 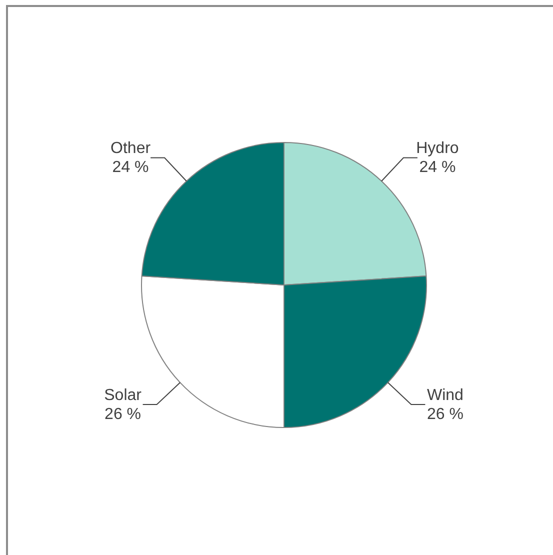 What do you see at coordinates (445, 395) in the screenshot?
I see `slice-label: Wind` at bounding box center [445, 395].